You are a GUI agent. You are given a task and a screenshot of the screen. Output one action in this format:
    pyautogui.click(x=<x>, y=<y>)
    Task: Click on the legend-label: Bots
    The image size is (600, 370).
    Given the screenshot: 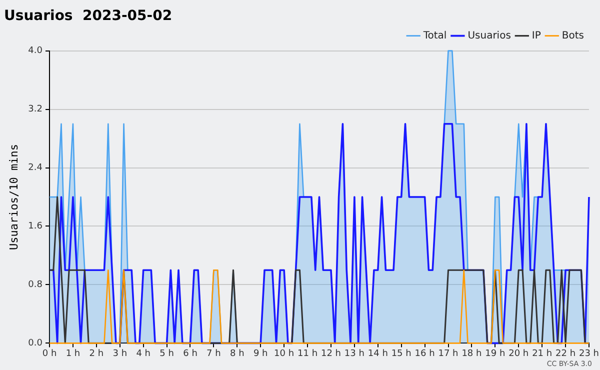 What is the action you would take?
    pyautogui.click(x=573, y=36)
    